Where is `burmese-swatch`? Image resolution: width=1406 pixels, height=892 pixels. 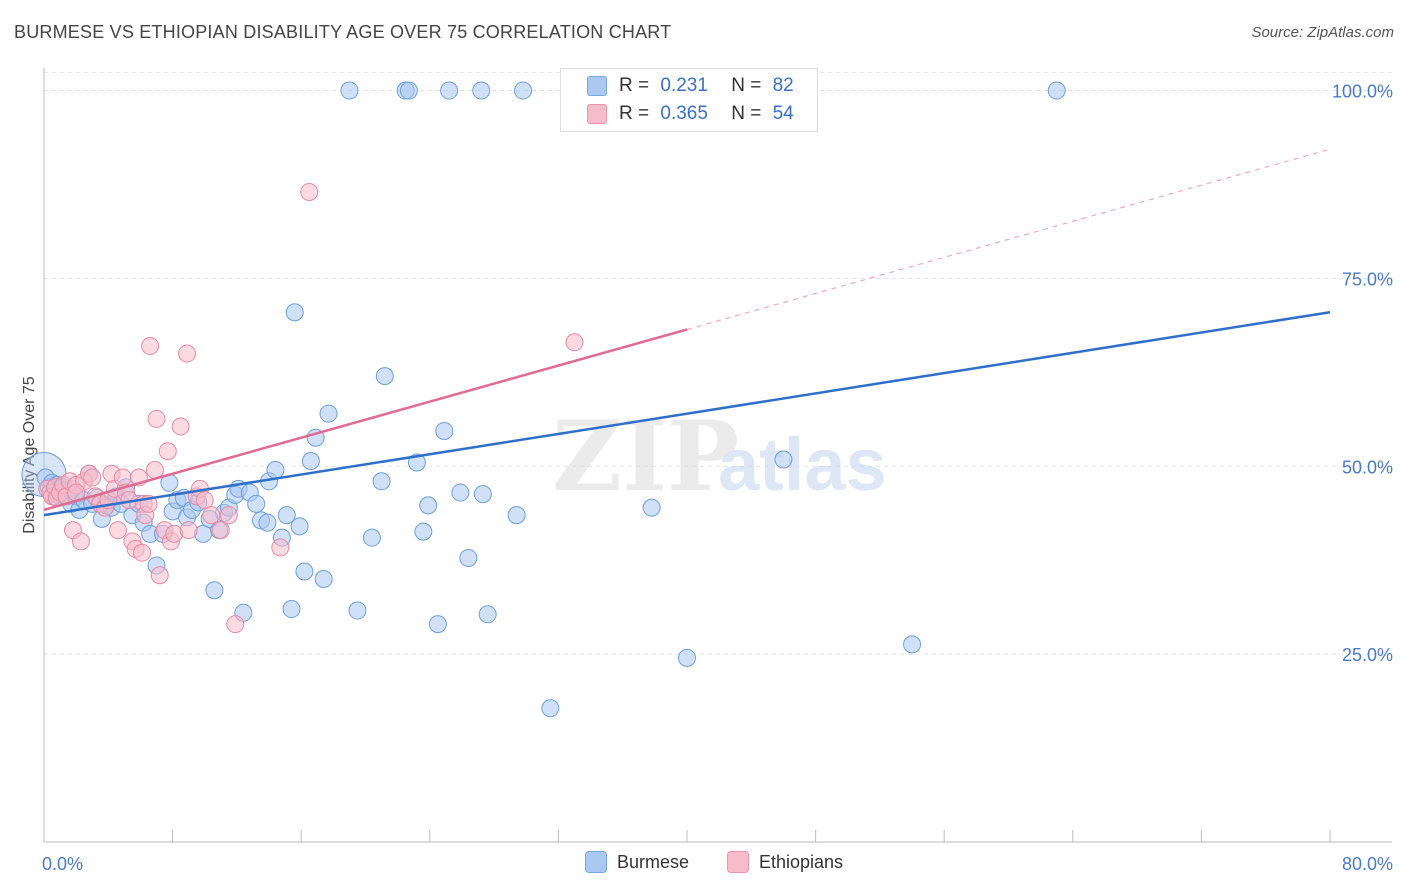
burmese-swatch is located at coordinates (597, 86).